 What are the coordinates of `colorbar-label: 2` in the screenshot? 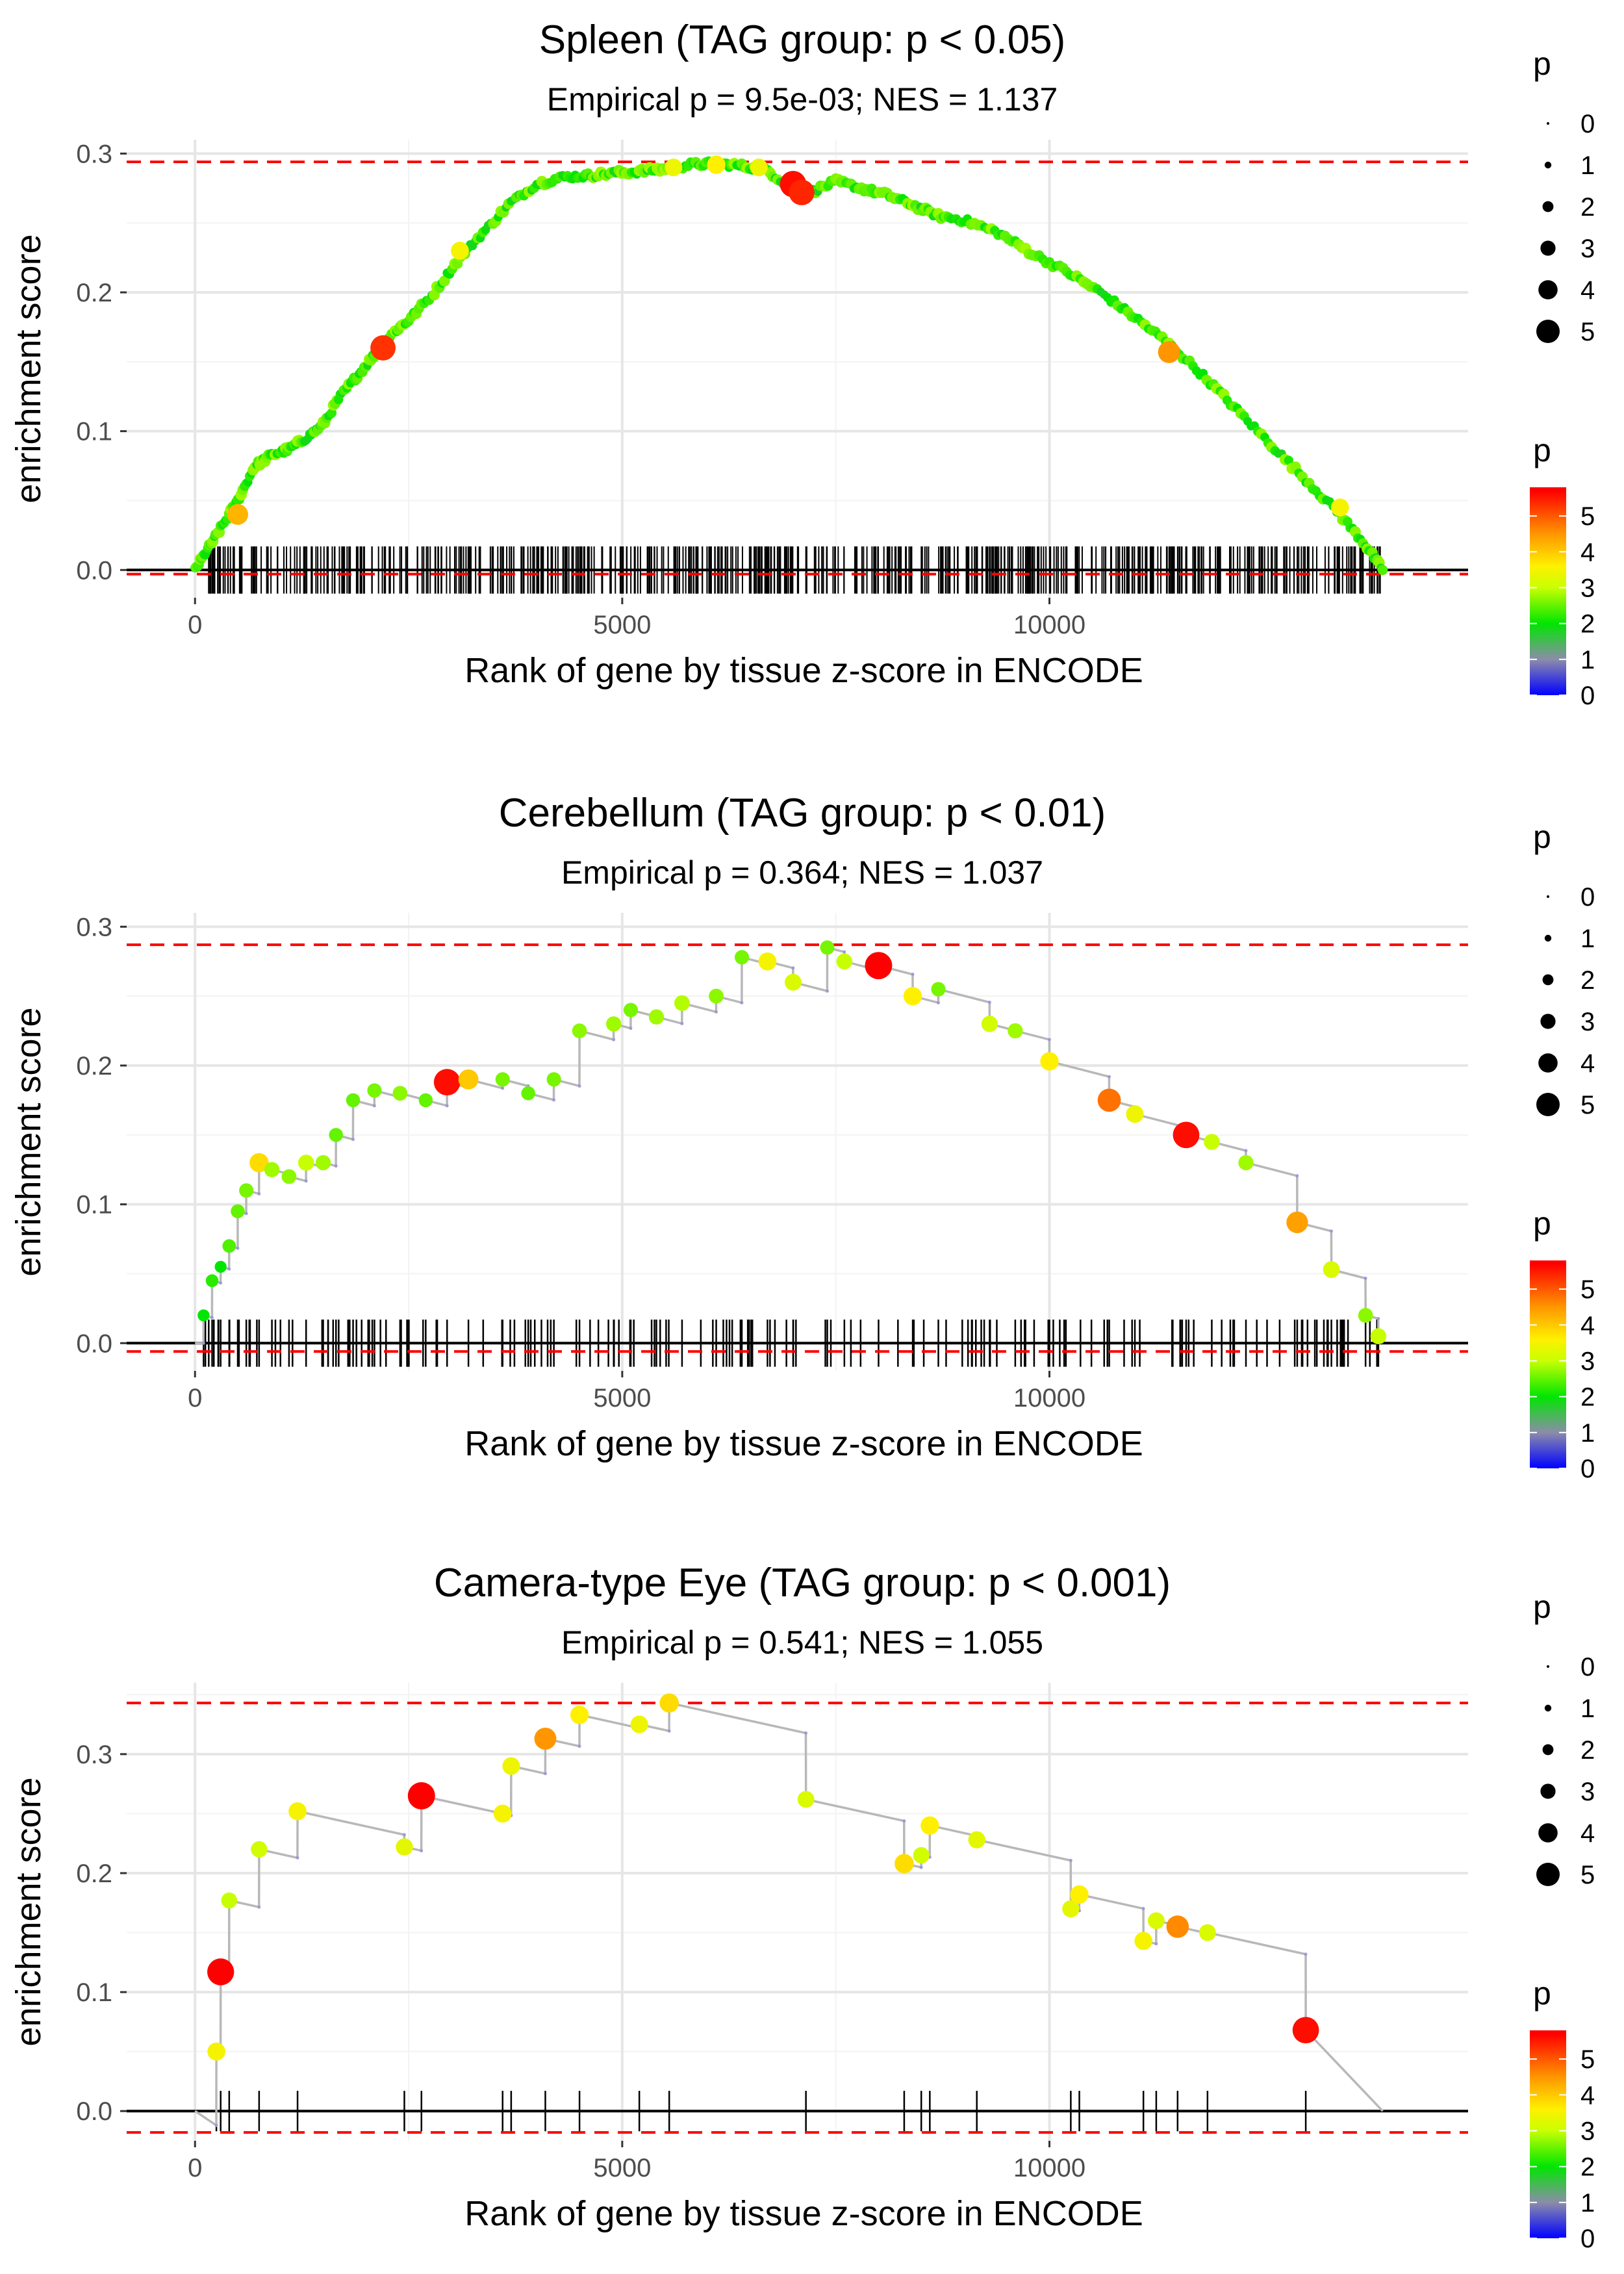 It's located at (1587, 624).